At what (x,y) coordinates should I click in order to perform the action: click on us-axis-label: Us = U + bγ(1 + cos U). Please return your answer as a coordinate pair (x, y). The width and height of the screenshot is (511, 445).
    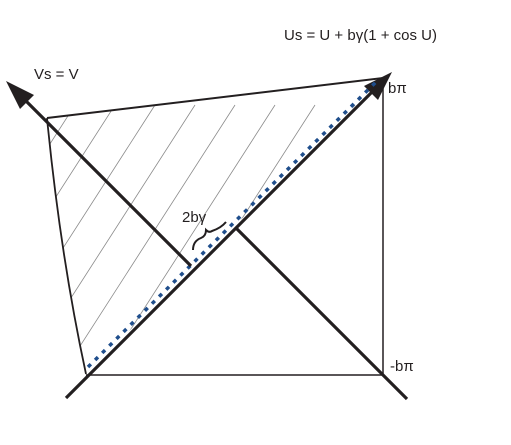
    Looking at the image, I should click on (360, 35).